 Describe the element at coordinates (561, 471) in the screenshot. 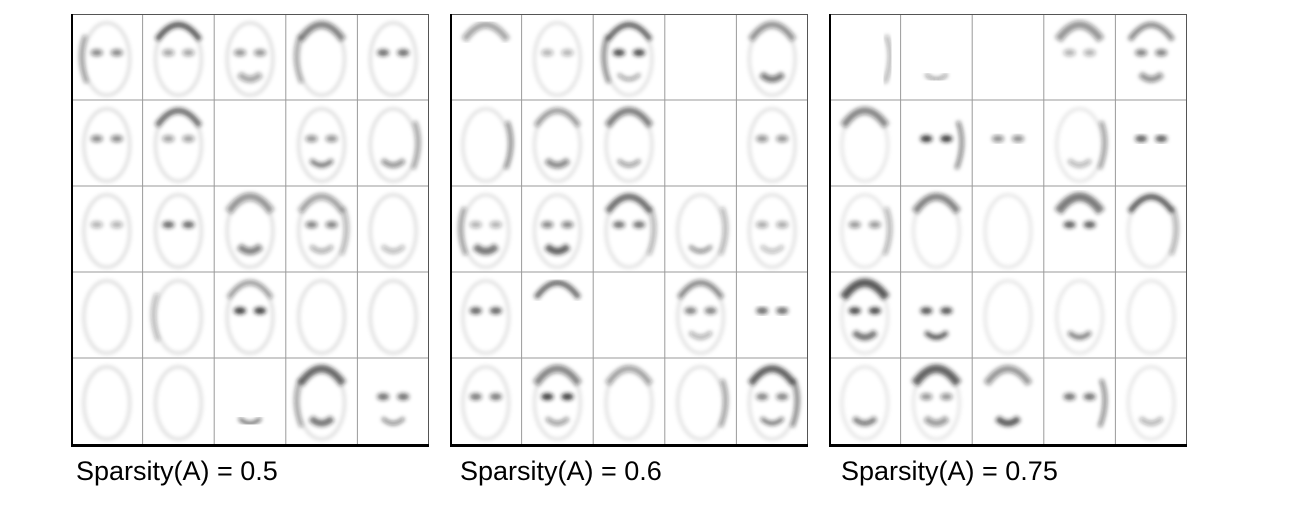

I see `panel-caption-sparsity-0.6: Sparsity(A) = 0.6` at that location.